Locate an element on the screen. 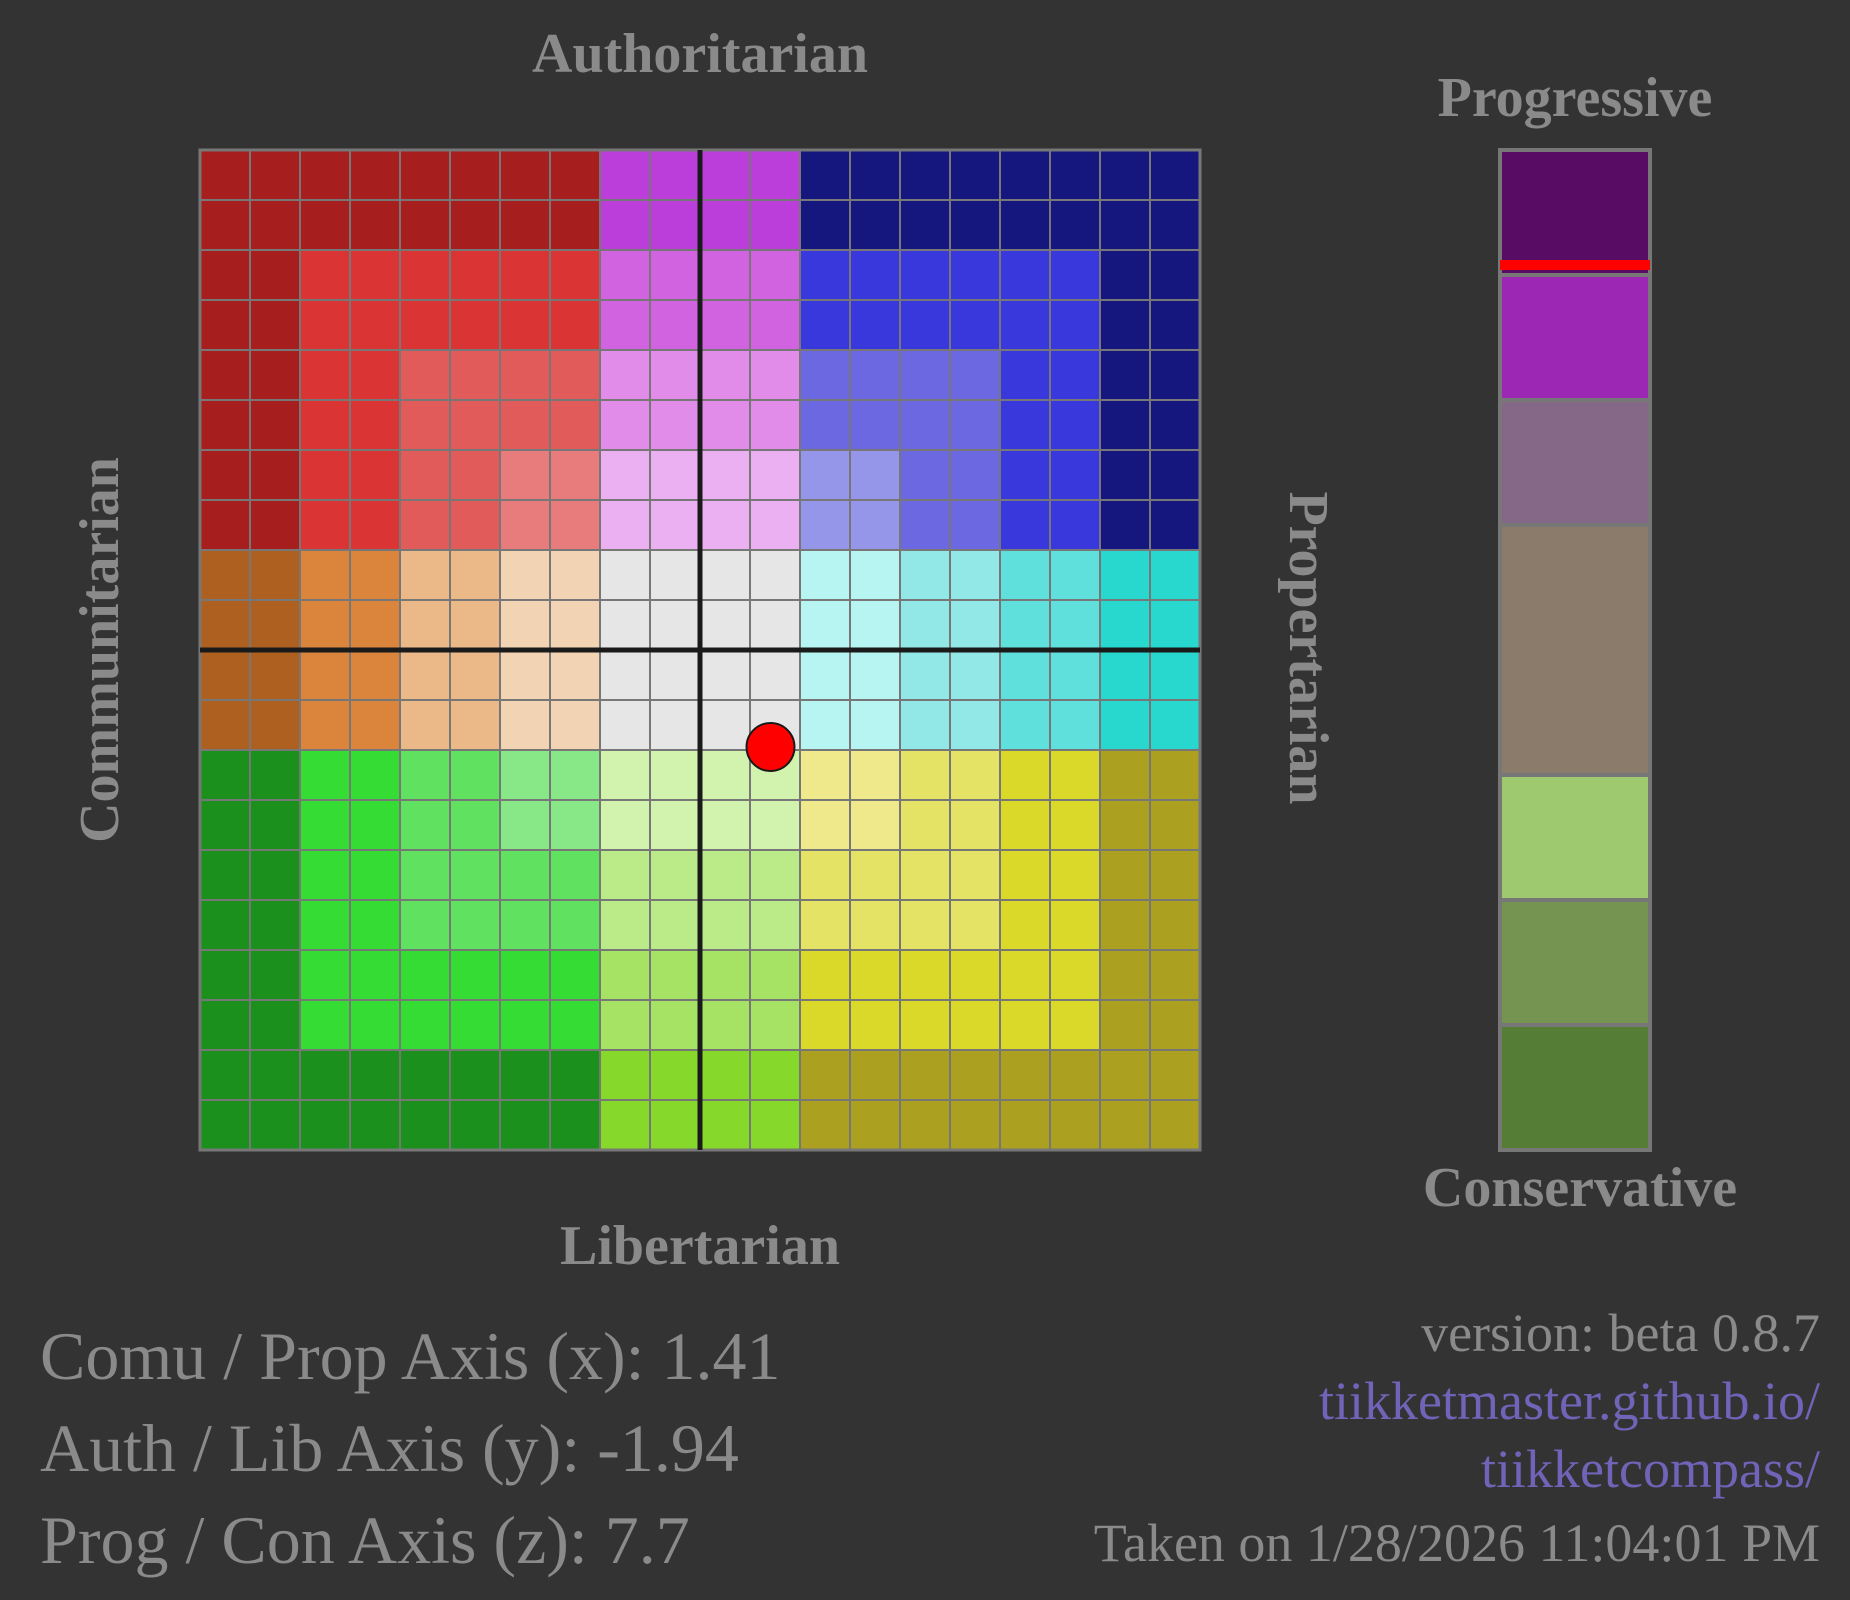 The width and height of the screenshot is (1850, 1600). y-axis-score: Auth / Lib Axis (y): -1.94 is located at coordinates (389, 1448).